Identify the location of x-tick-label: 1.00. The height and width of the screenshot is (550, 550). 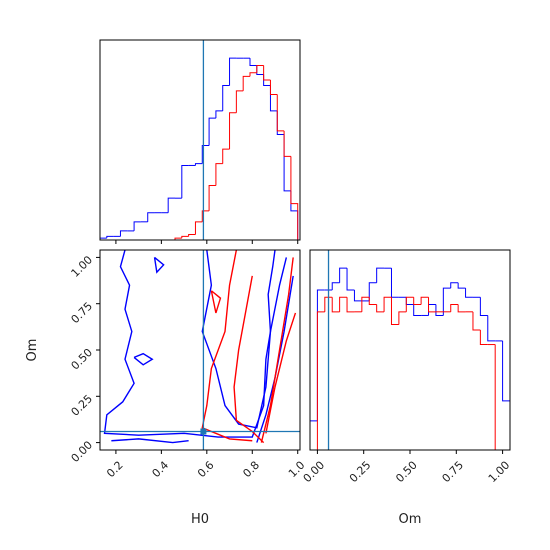
(499, 472).